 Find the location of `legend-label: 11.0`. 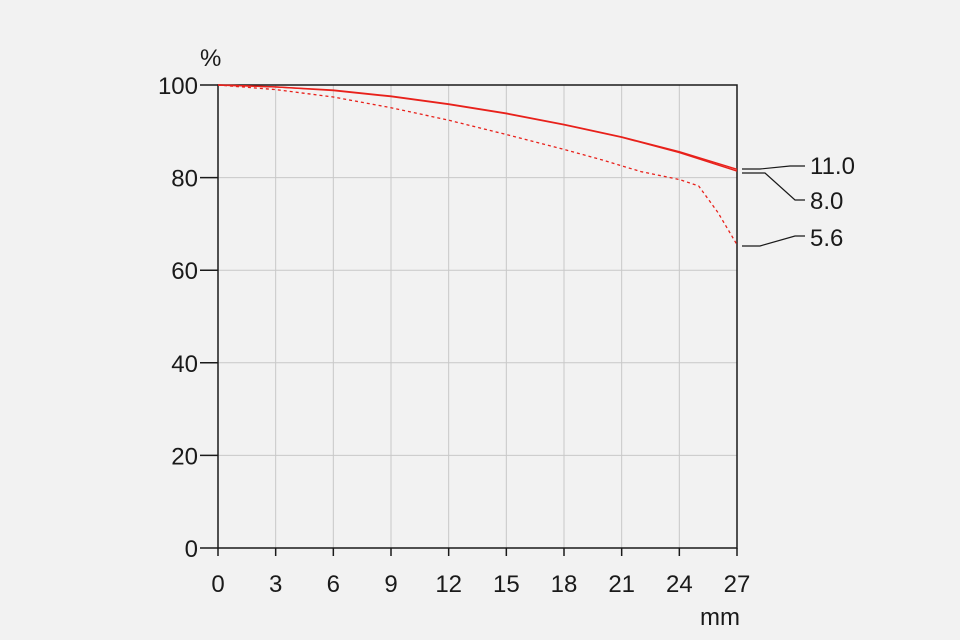

legend-label: 11.0 is located at coordinates (832, 166).